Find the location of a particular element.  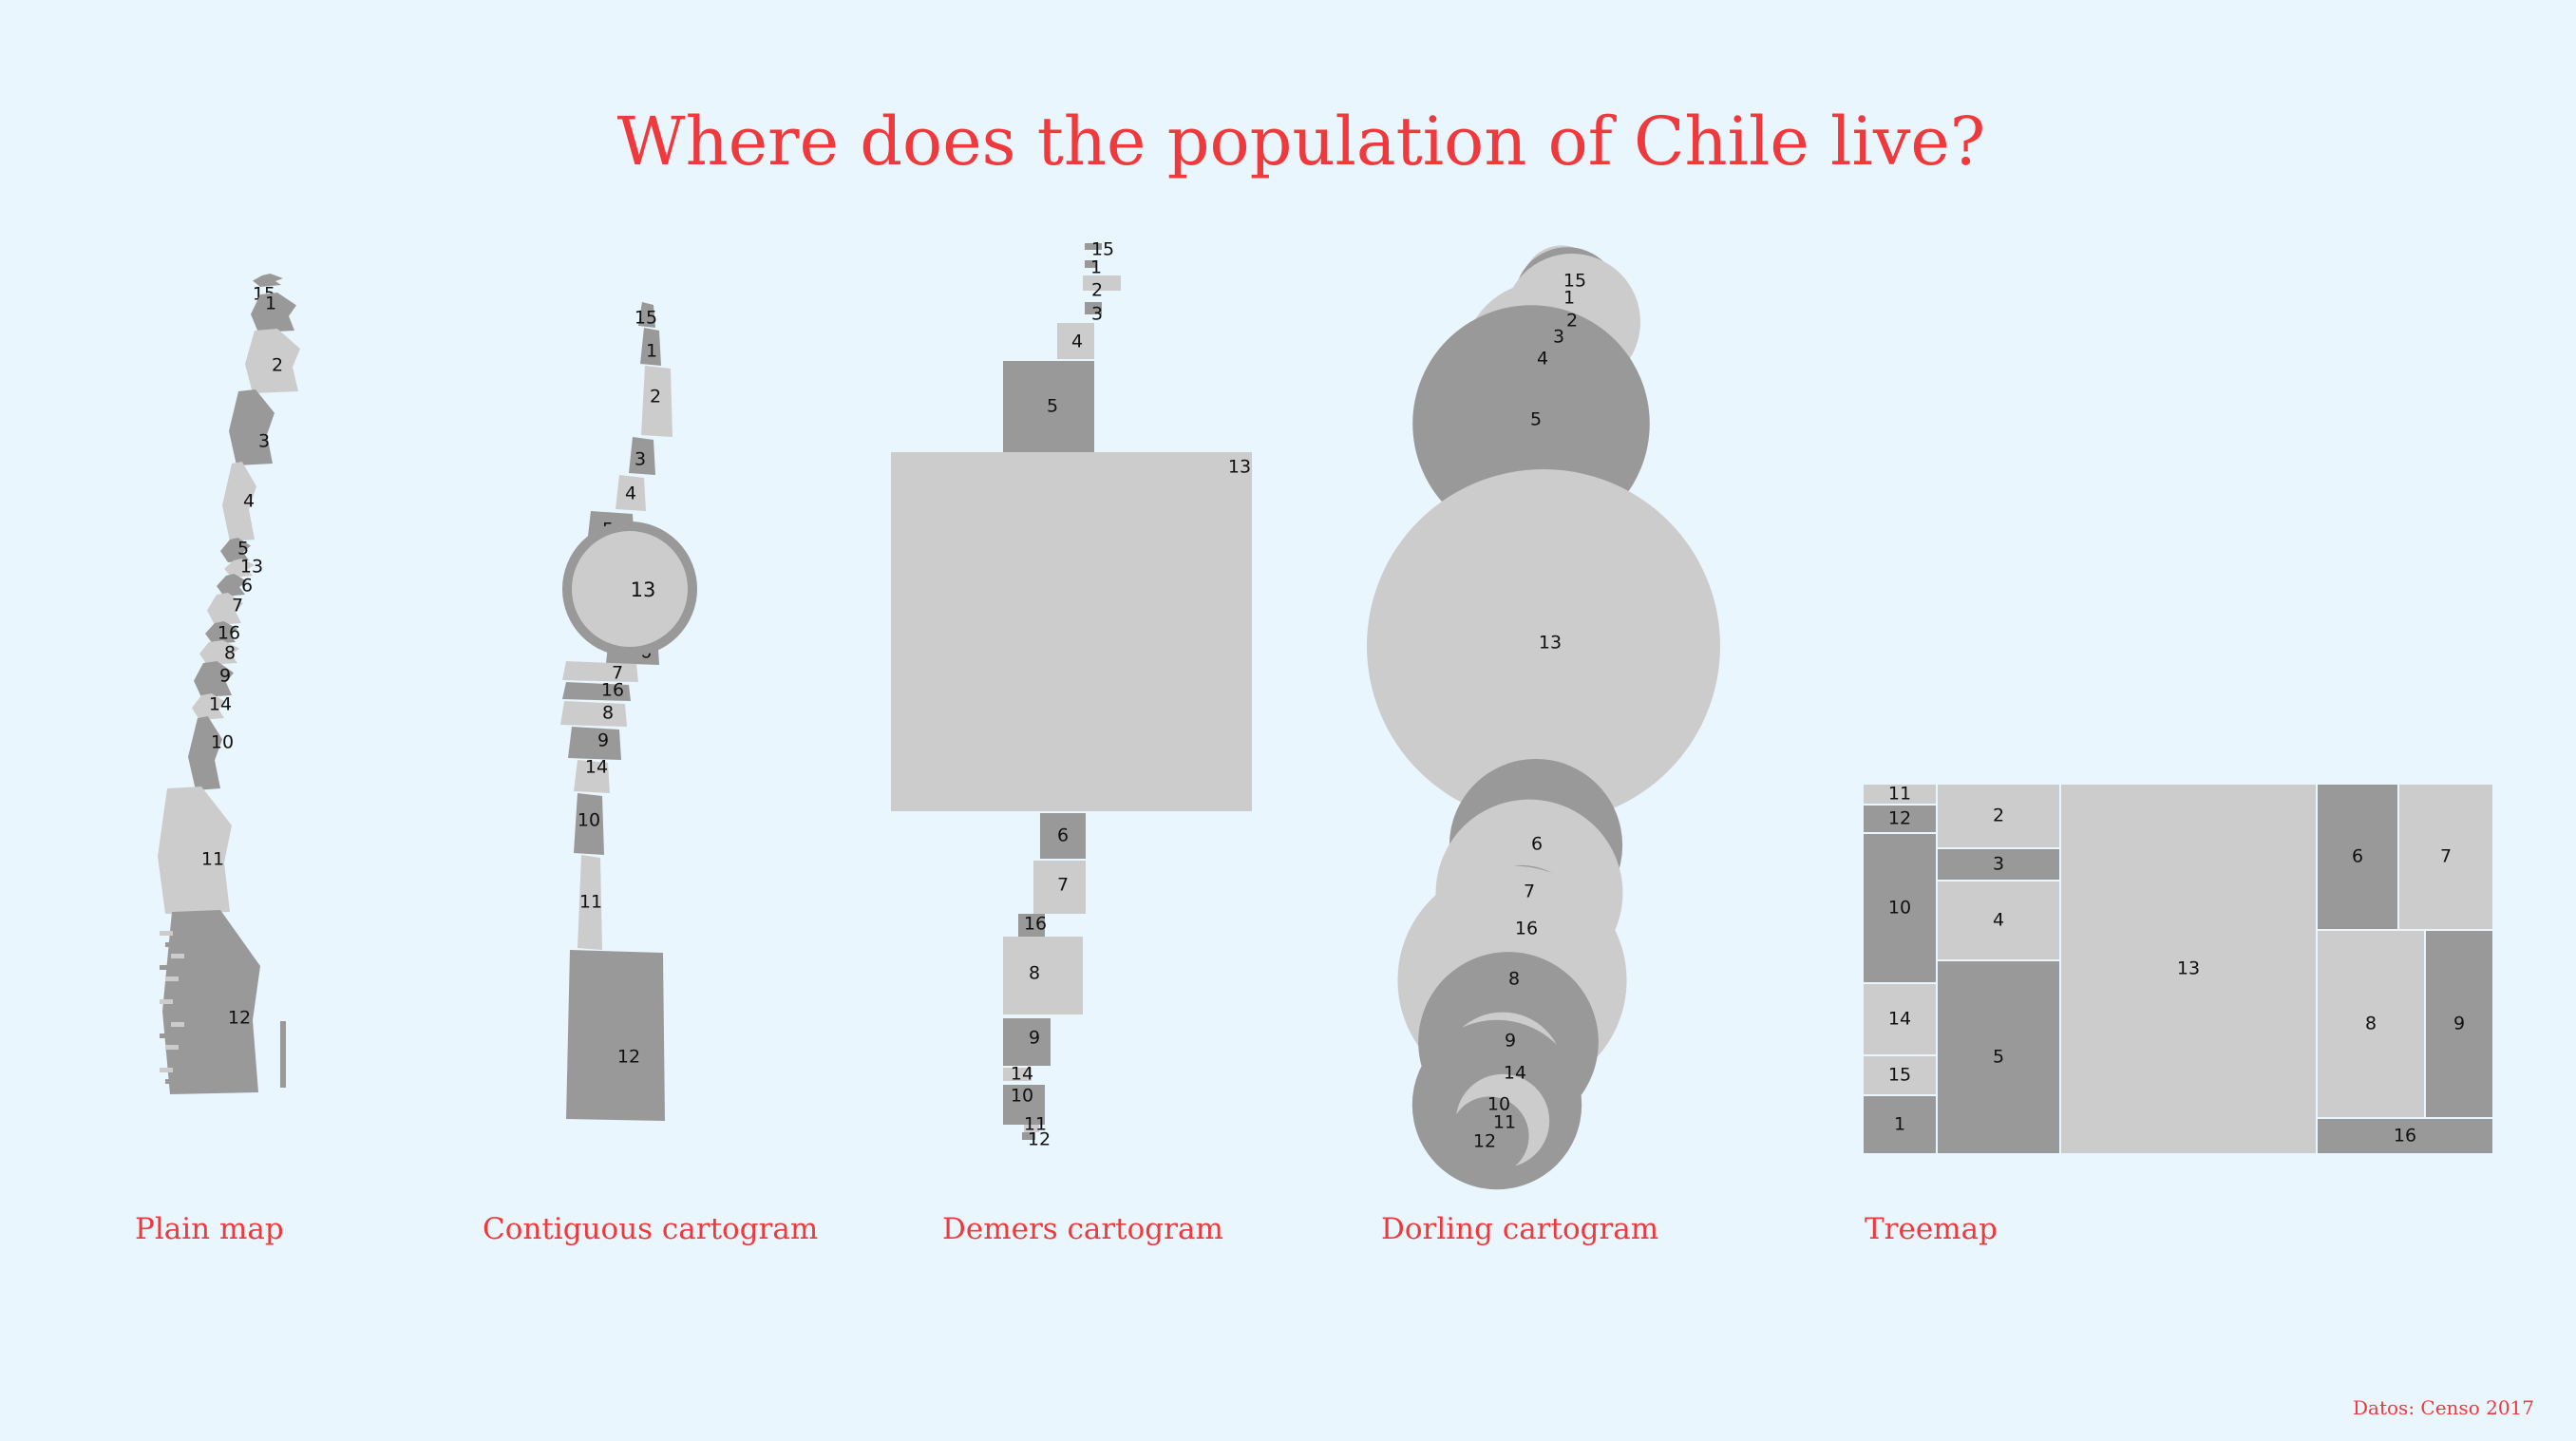

demers-label-10: 10 is located at coordinates (1022, 1096).